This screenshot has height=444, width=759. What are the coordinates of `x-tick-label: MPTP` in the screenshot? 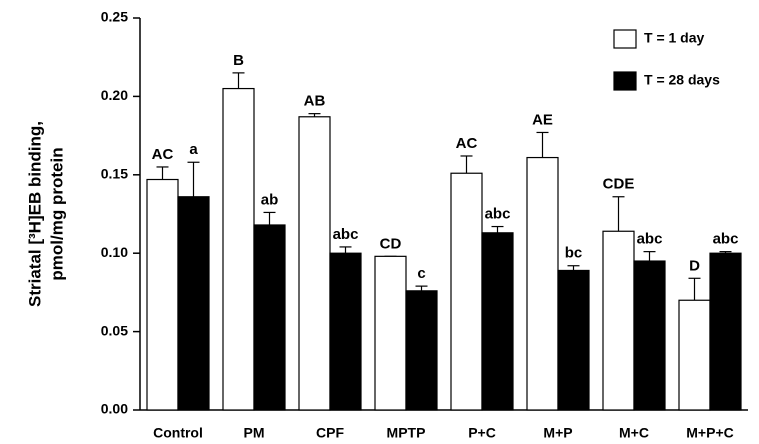 It's located at (406, 433).